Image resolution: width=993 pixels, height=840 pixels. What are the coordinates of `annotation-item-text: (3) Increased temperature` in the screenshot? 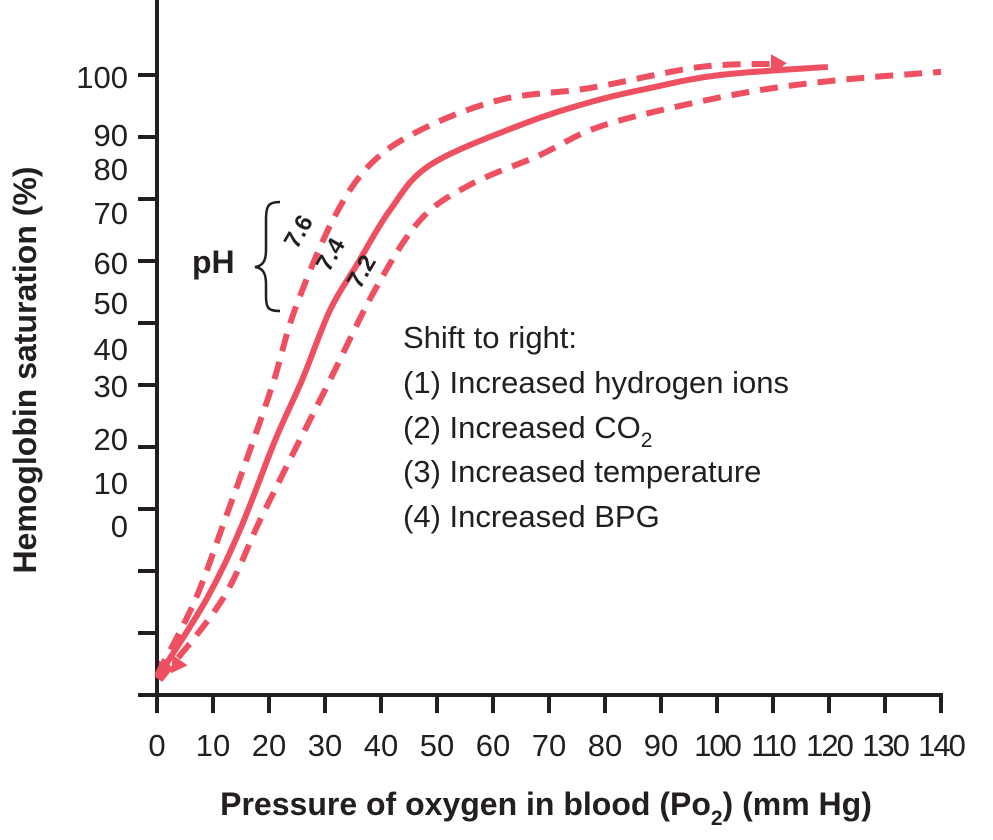 It's located at (582, 471).